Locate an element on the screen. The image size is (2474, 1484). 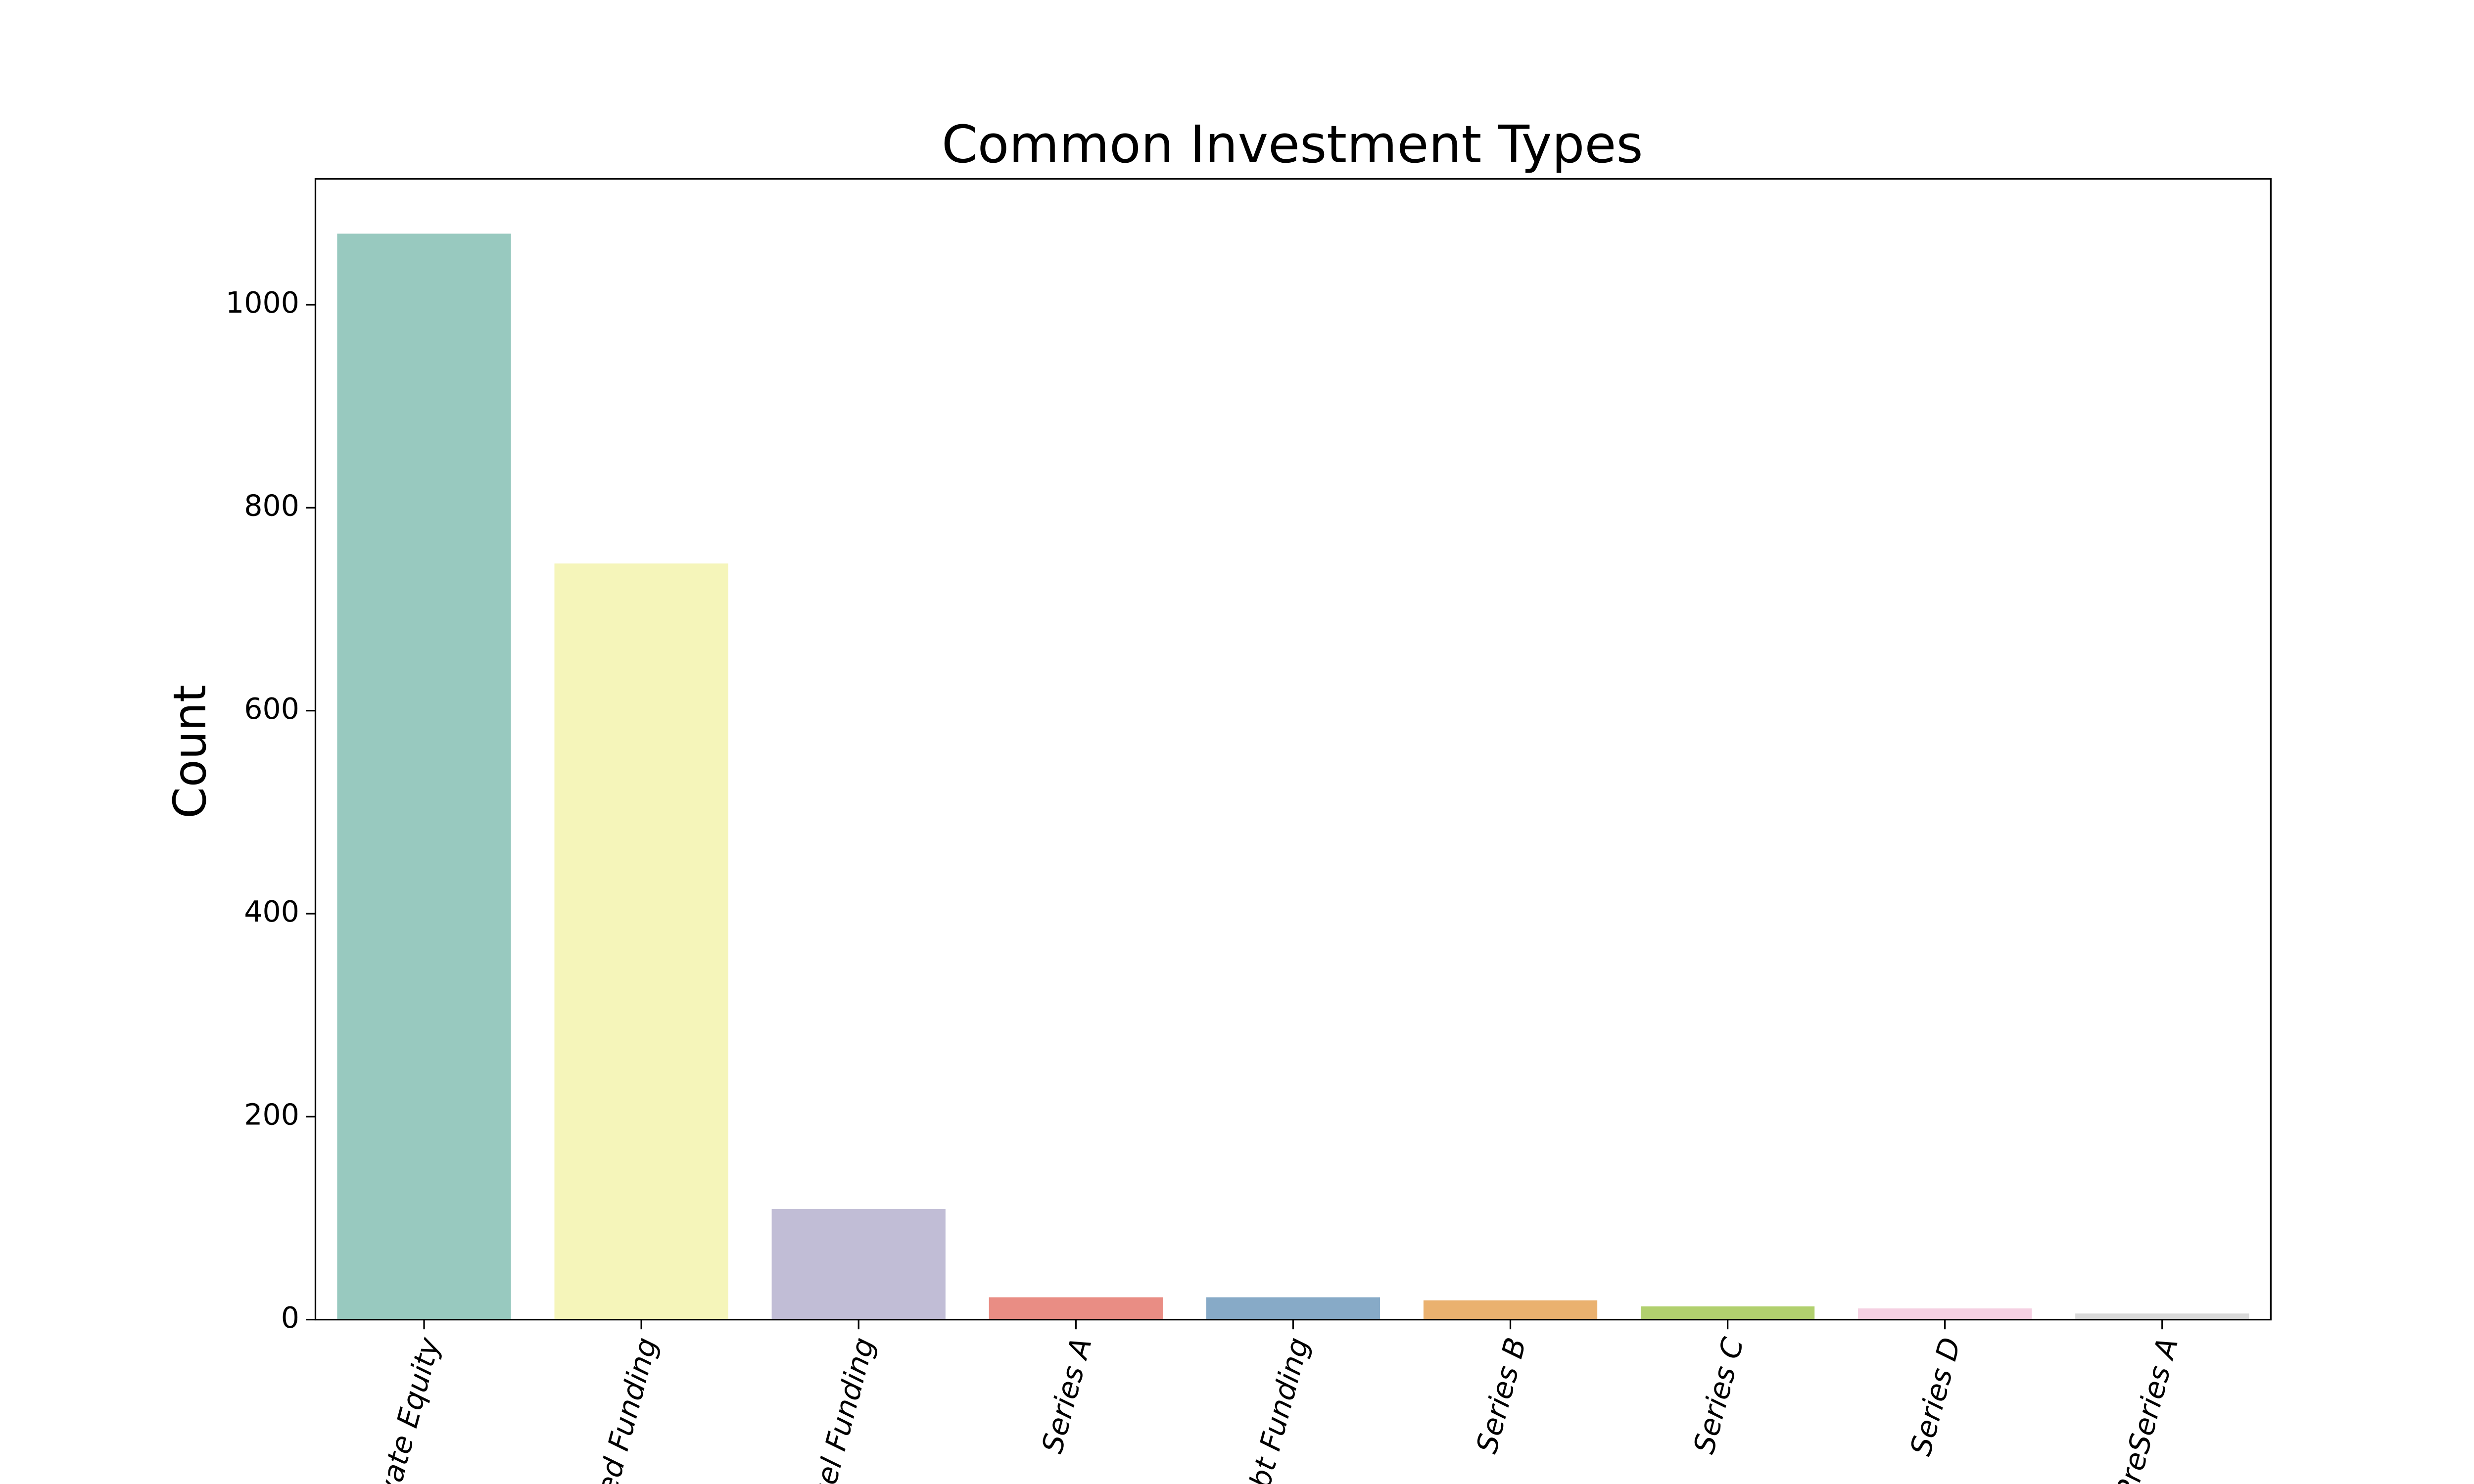
y-axis-label: Count is located at coordinates (190, 751).